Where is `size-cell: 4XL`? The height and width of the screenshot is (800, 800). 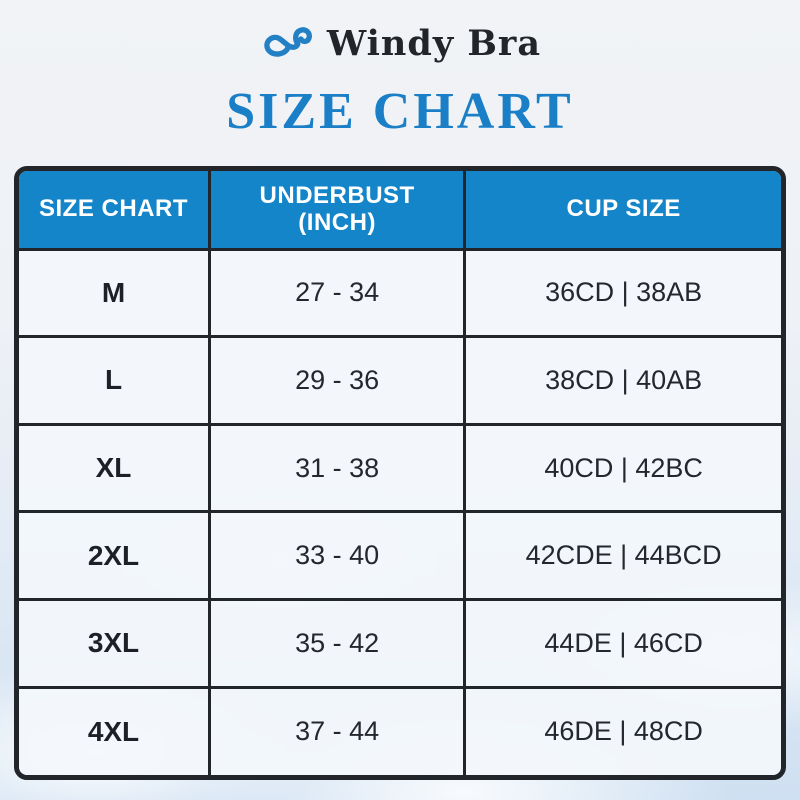
size-cell: 4XL is located at coordinates (115, 730).